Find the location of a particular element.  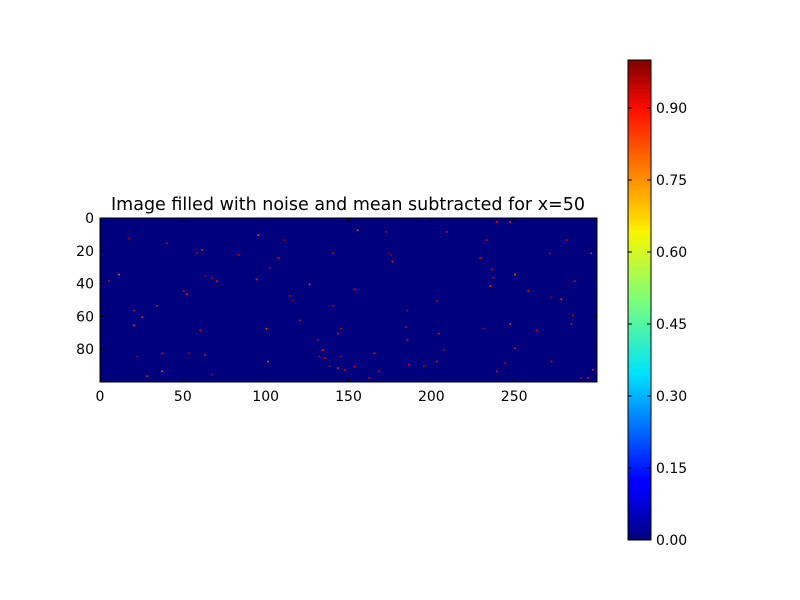

y-tick-label: 60 is located at coordinates (85, 317).